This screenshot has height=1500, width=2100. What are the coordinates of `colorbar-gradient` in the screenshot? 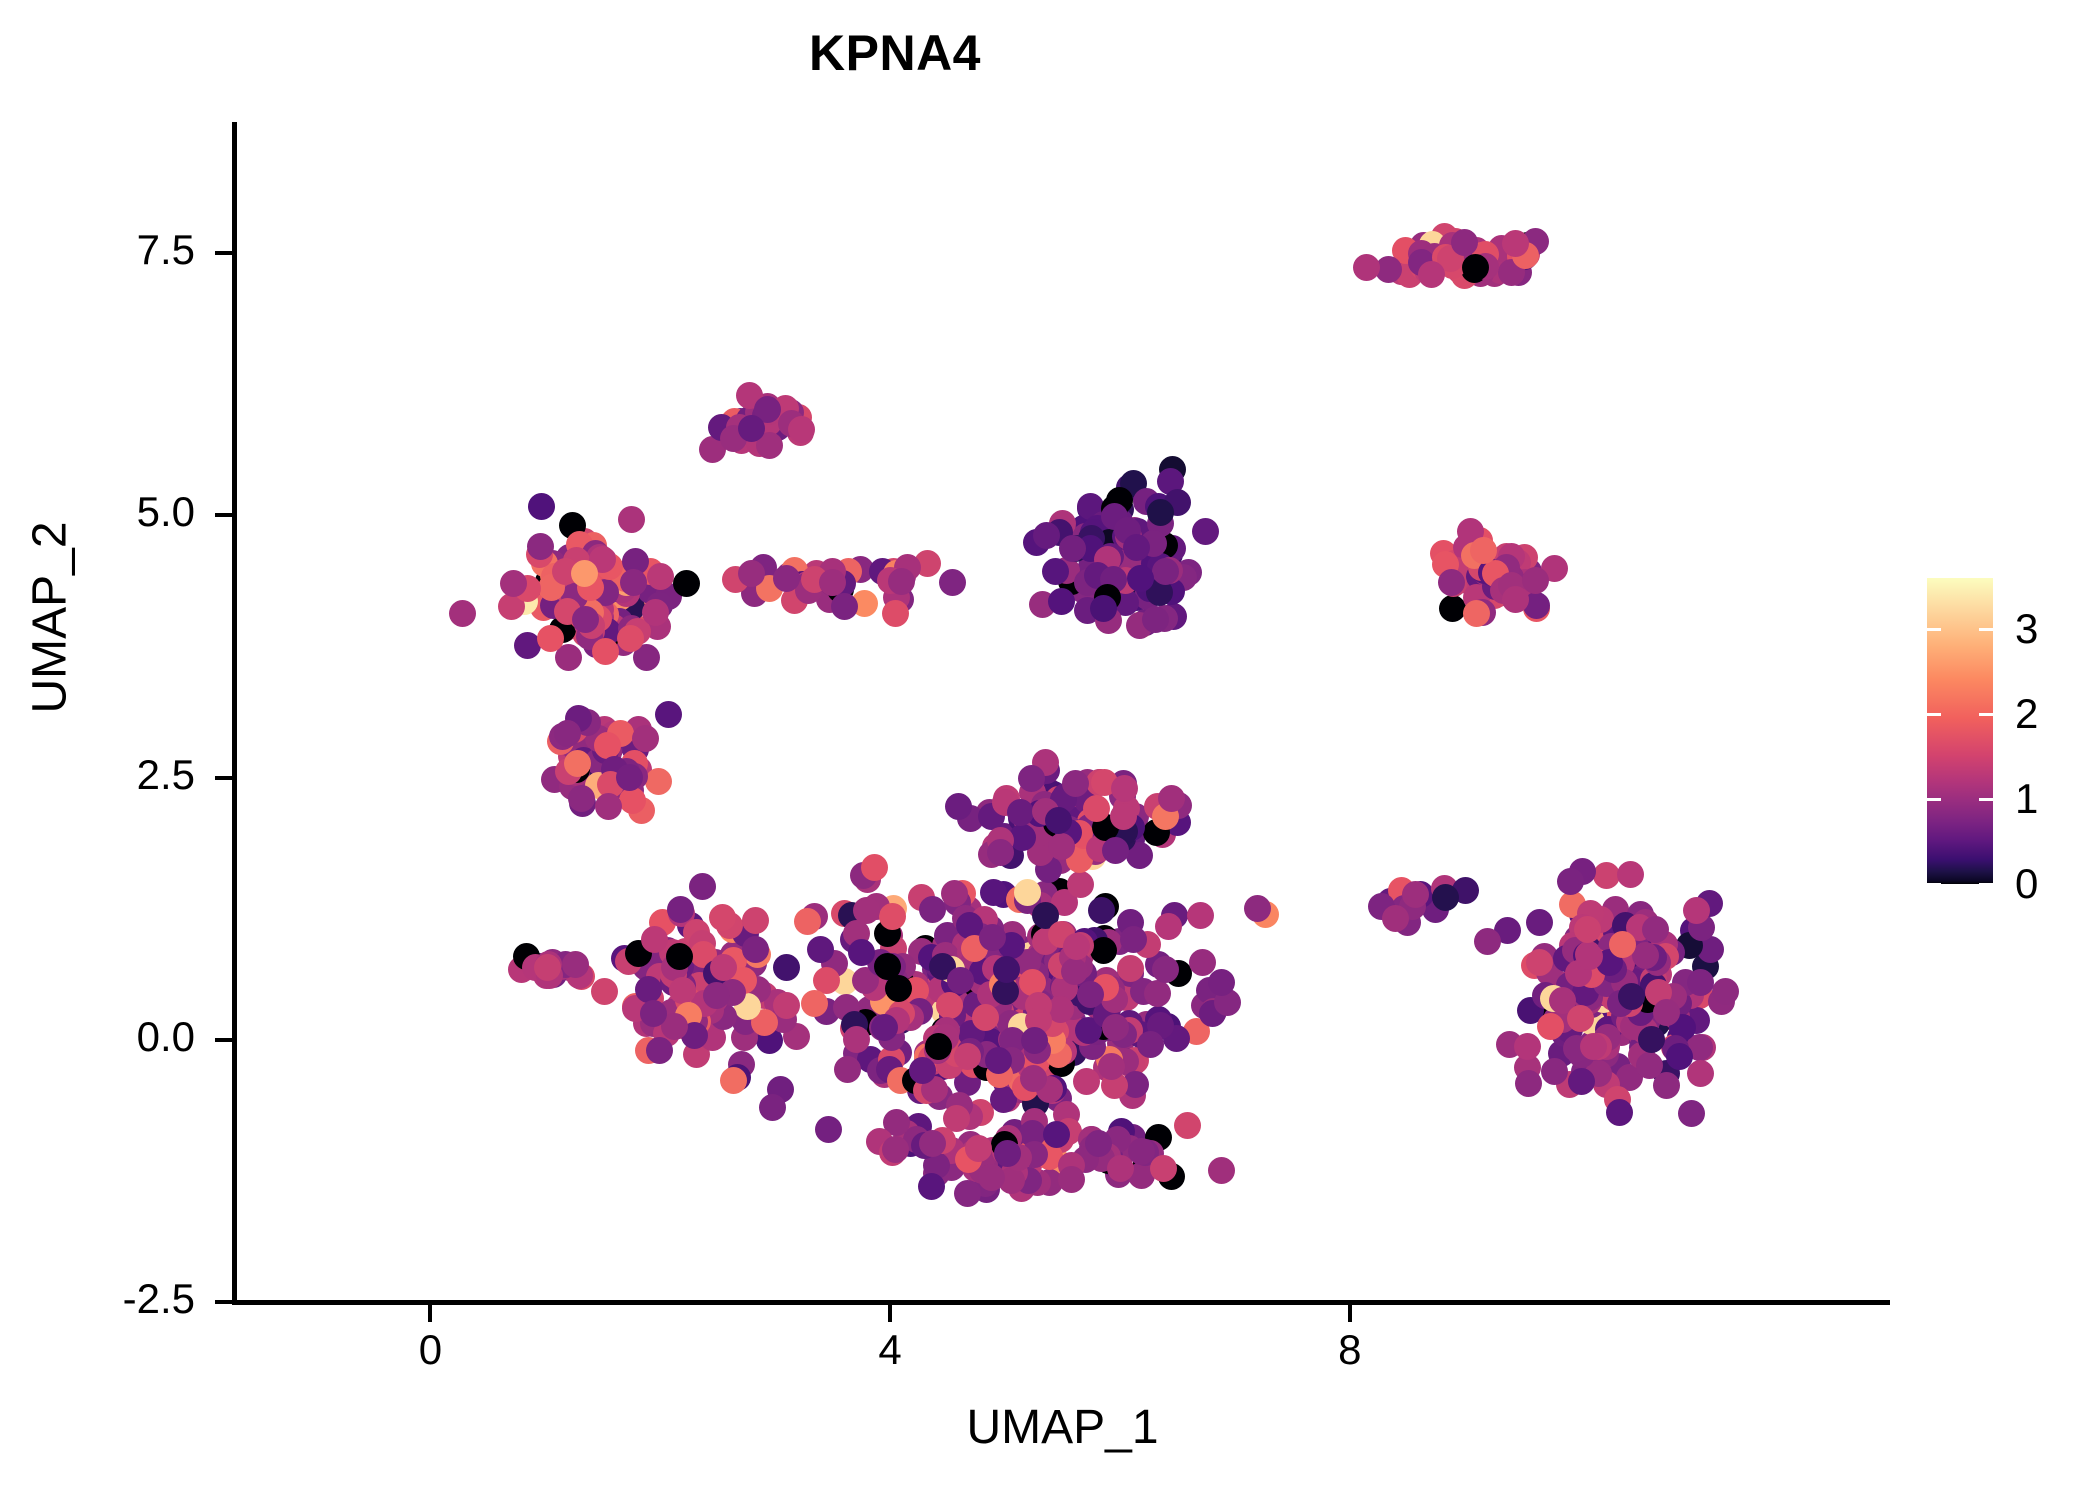 It's located at (1960, 731).